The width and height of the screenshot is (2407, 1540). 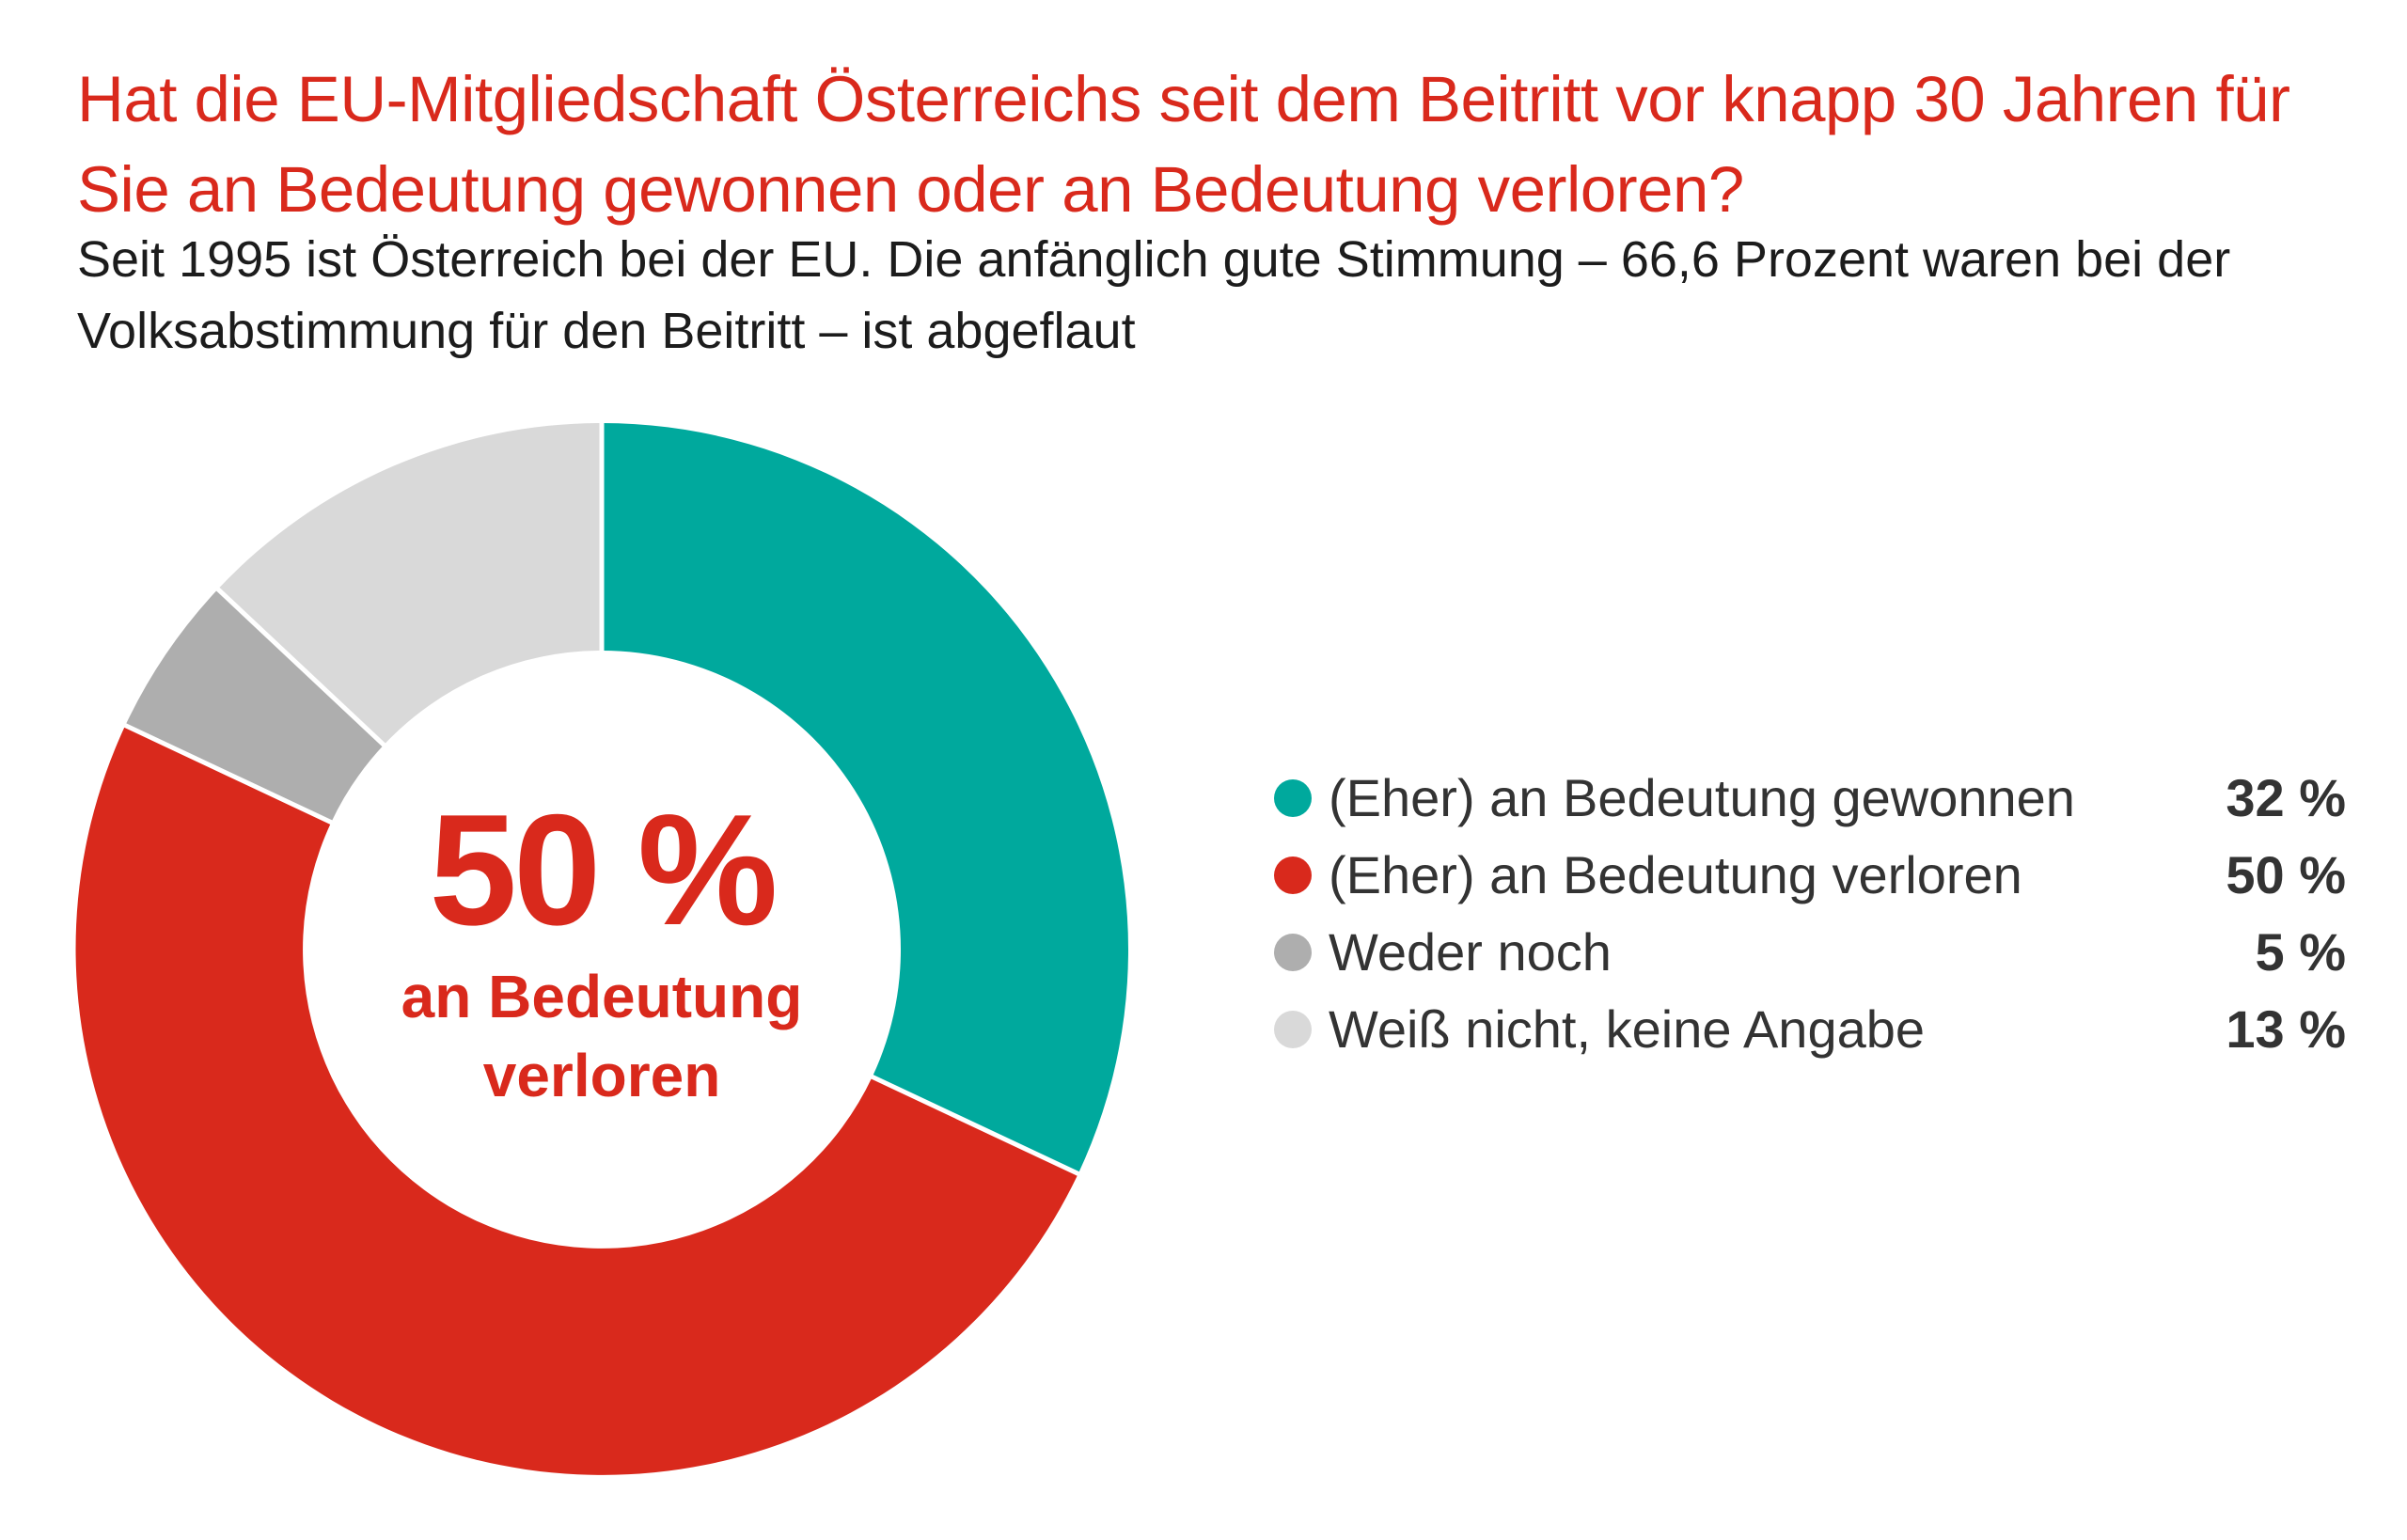 What do you see at coordinates (2286, 875) in the screenshot?
I see `legend-value: 50 %` at bounding box center [2286, 875].